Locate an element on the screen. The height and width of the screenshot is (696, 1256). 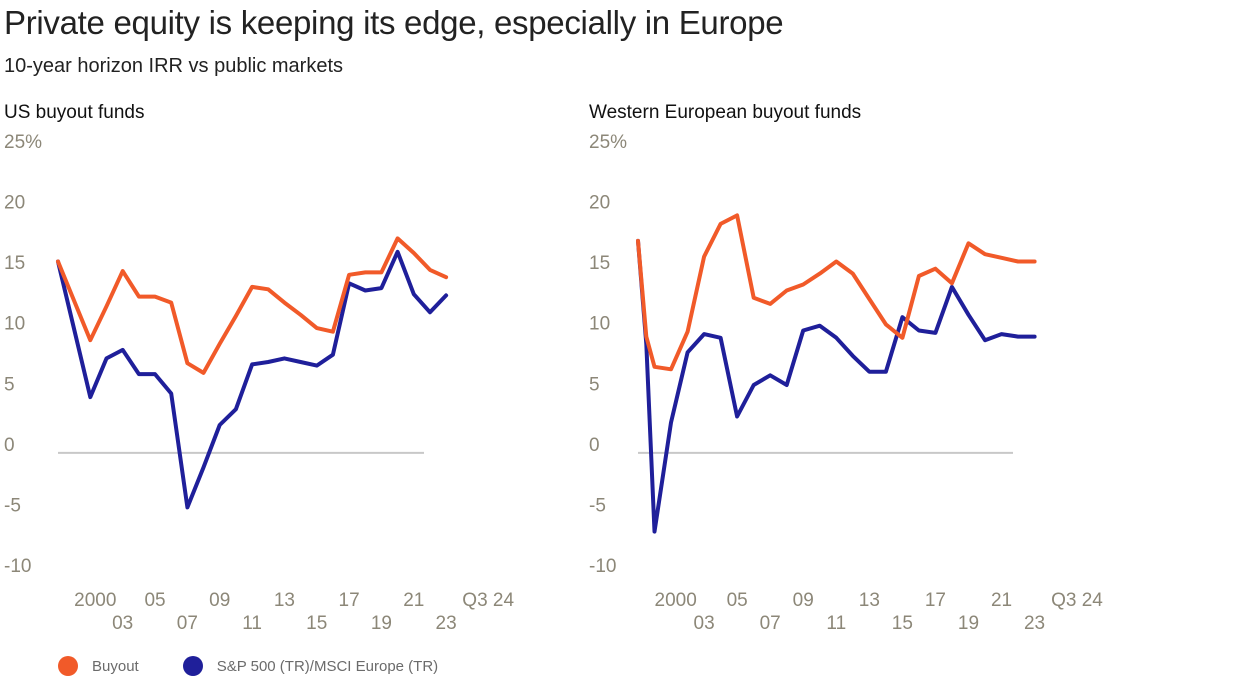
legend-label-buyout: Buyout is located at coordinates (115, 666).